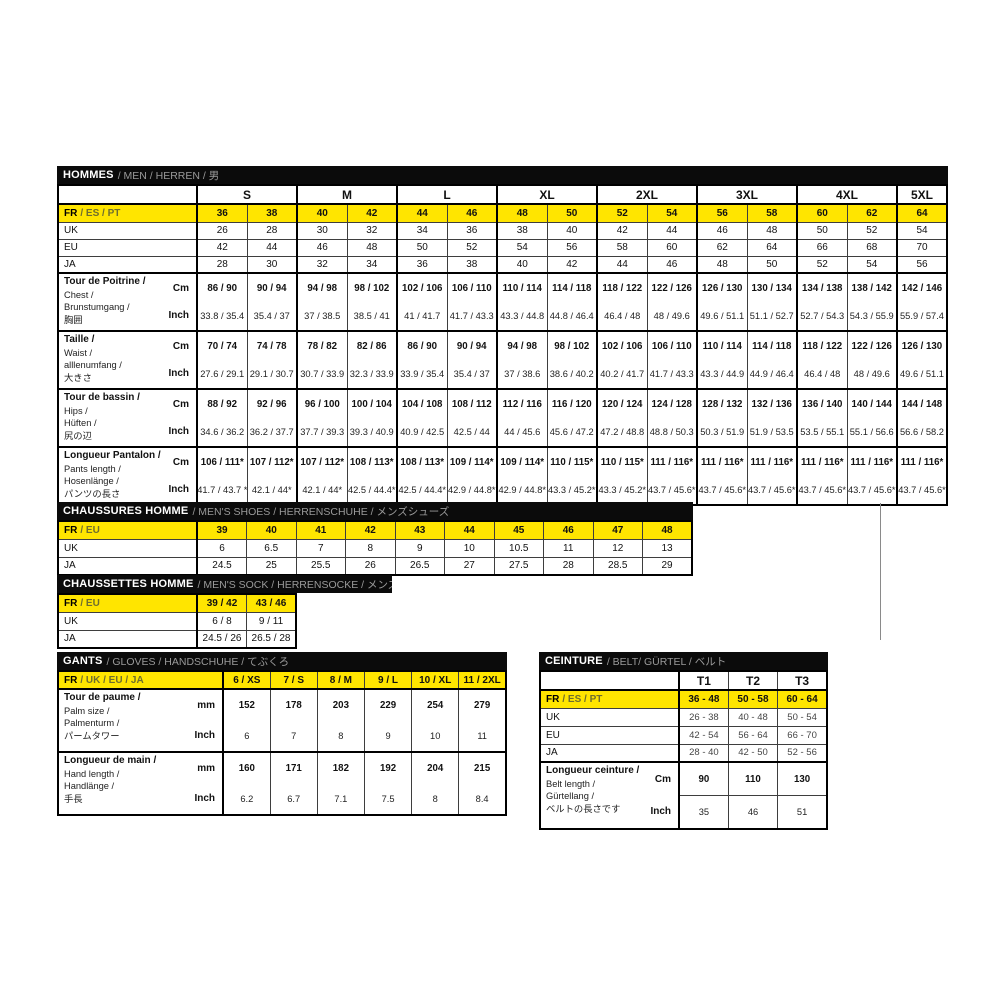 The width and height of the screenshot is (1005, 1005). What do you see at coordinates (126, 511) in the screenshot?
I see `shoes-title: CHAUSSURES HOMME` at bounding box center [126, 511].